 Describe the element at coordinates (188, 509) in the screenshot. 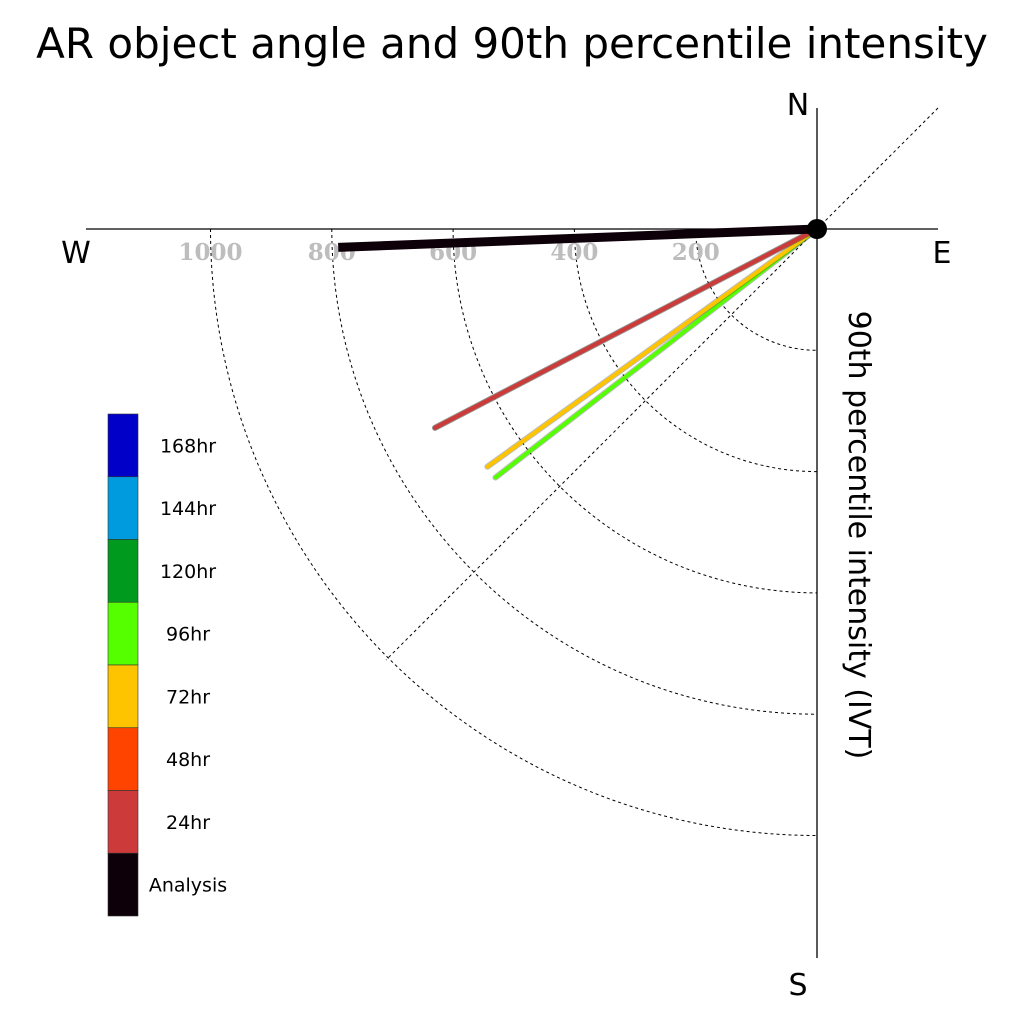

I see `legend-label: 144hr` at that location.